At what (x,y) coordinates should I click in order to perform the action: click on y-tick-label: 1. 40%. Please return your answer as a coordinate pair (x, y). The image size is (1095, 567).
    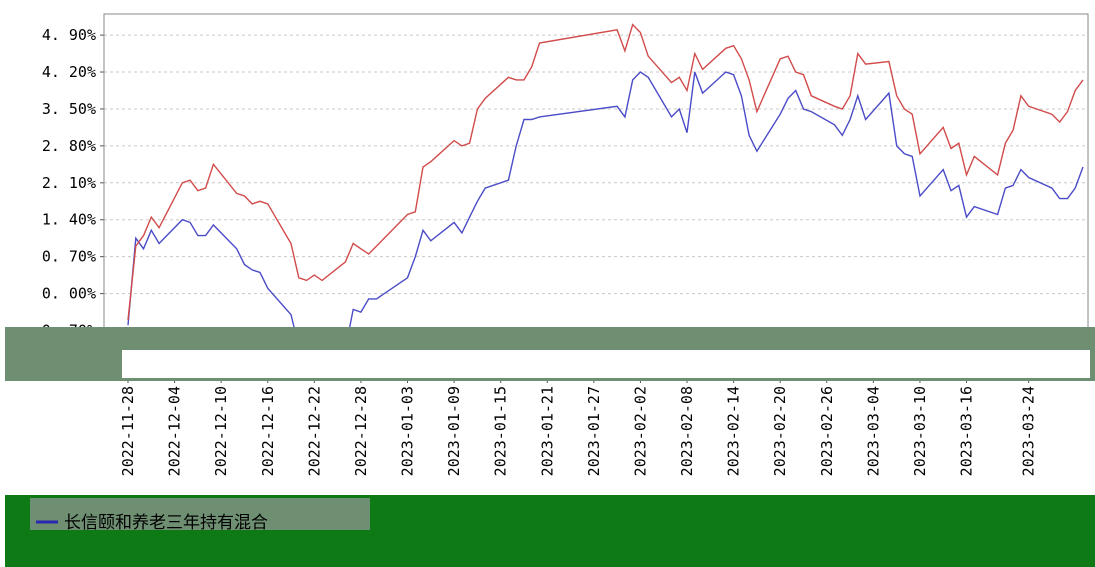
    Looking at the image, I should click on (69, 220).